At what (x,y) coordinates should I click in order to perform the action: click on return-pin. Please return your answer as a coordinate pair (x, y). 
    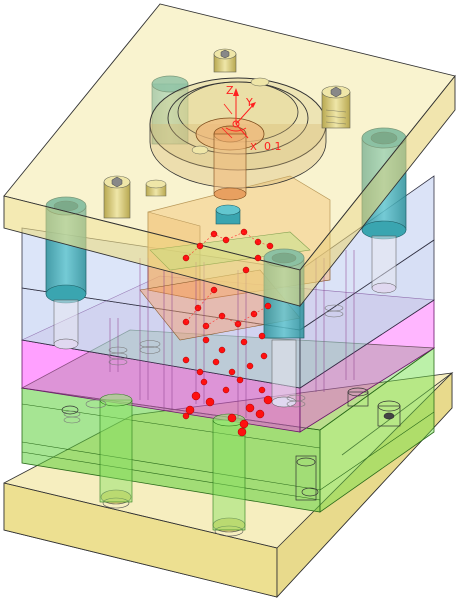
    Looking at the image, I should click on (172, 462).